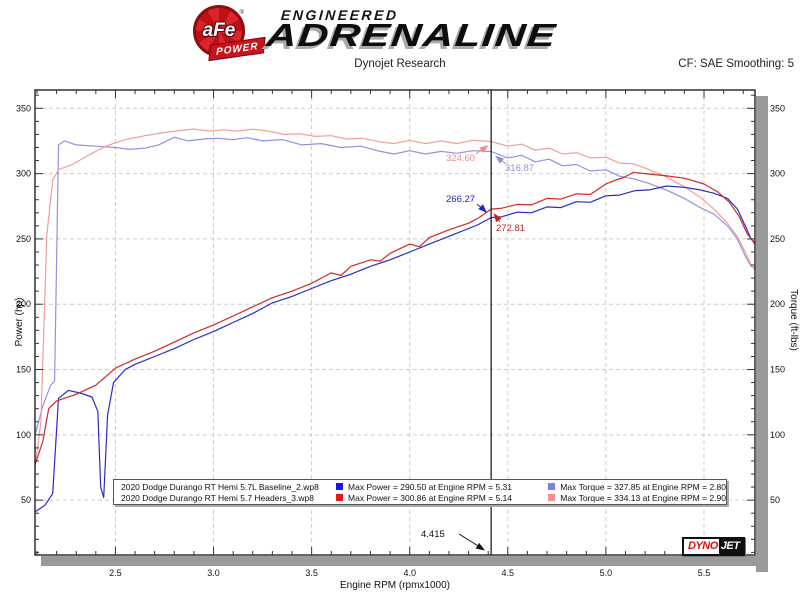 The height and width of the screenshot is (600, 800). Describe the element at coordinates (460, 158) in the screenshot. I see `annotation-value-label: 324.60` at that location.